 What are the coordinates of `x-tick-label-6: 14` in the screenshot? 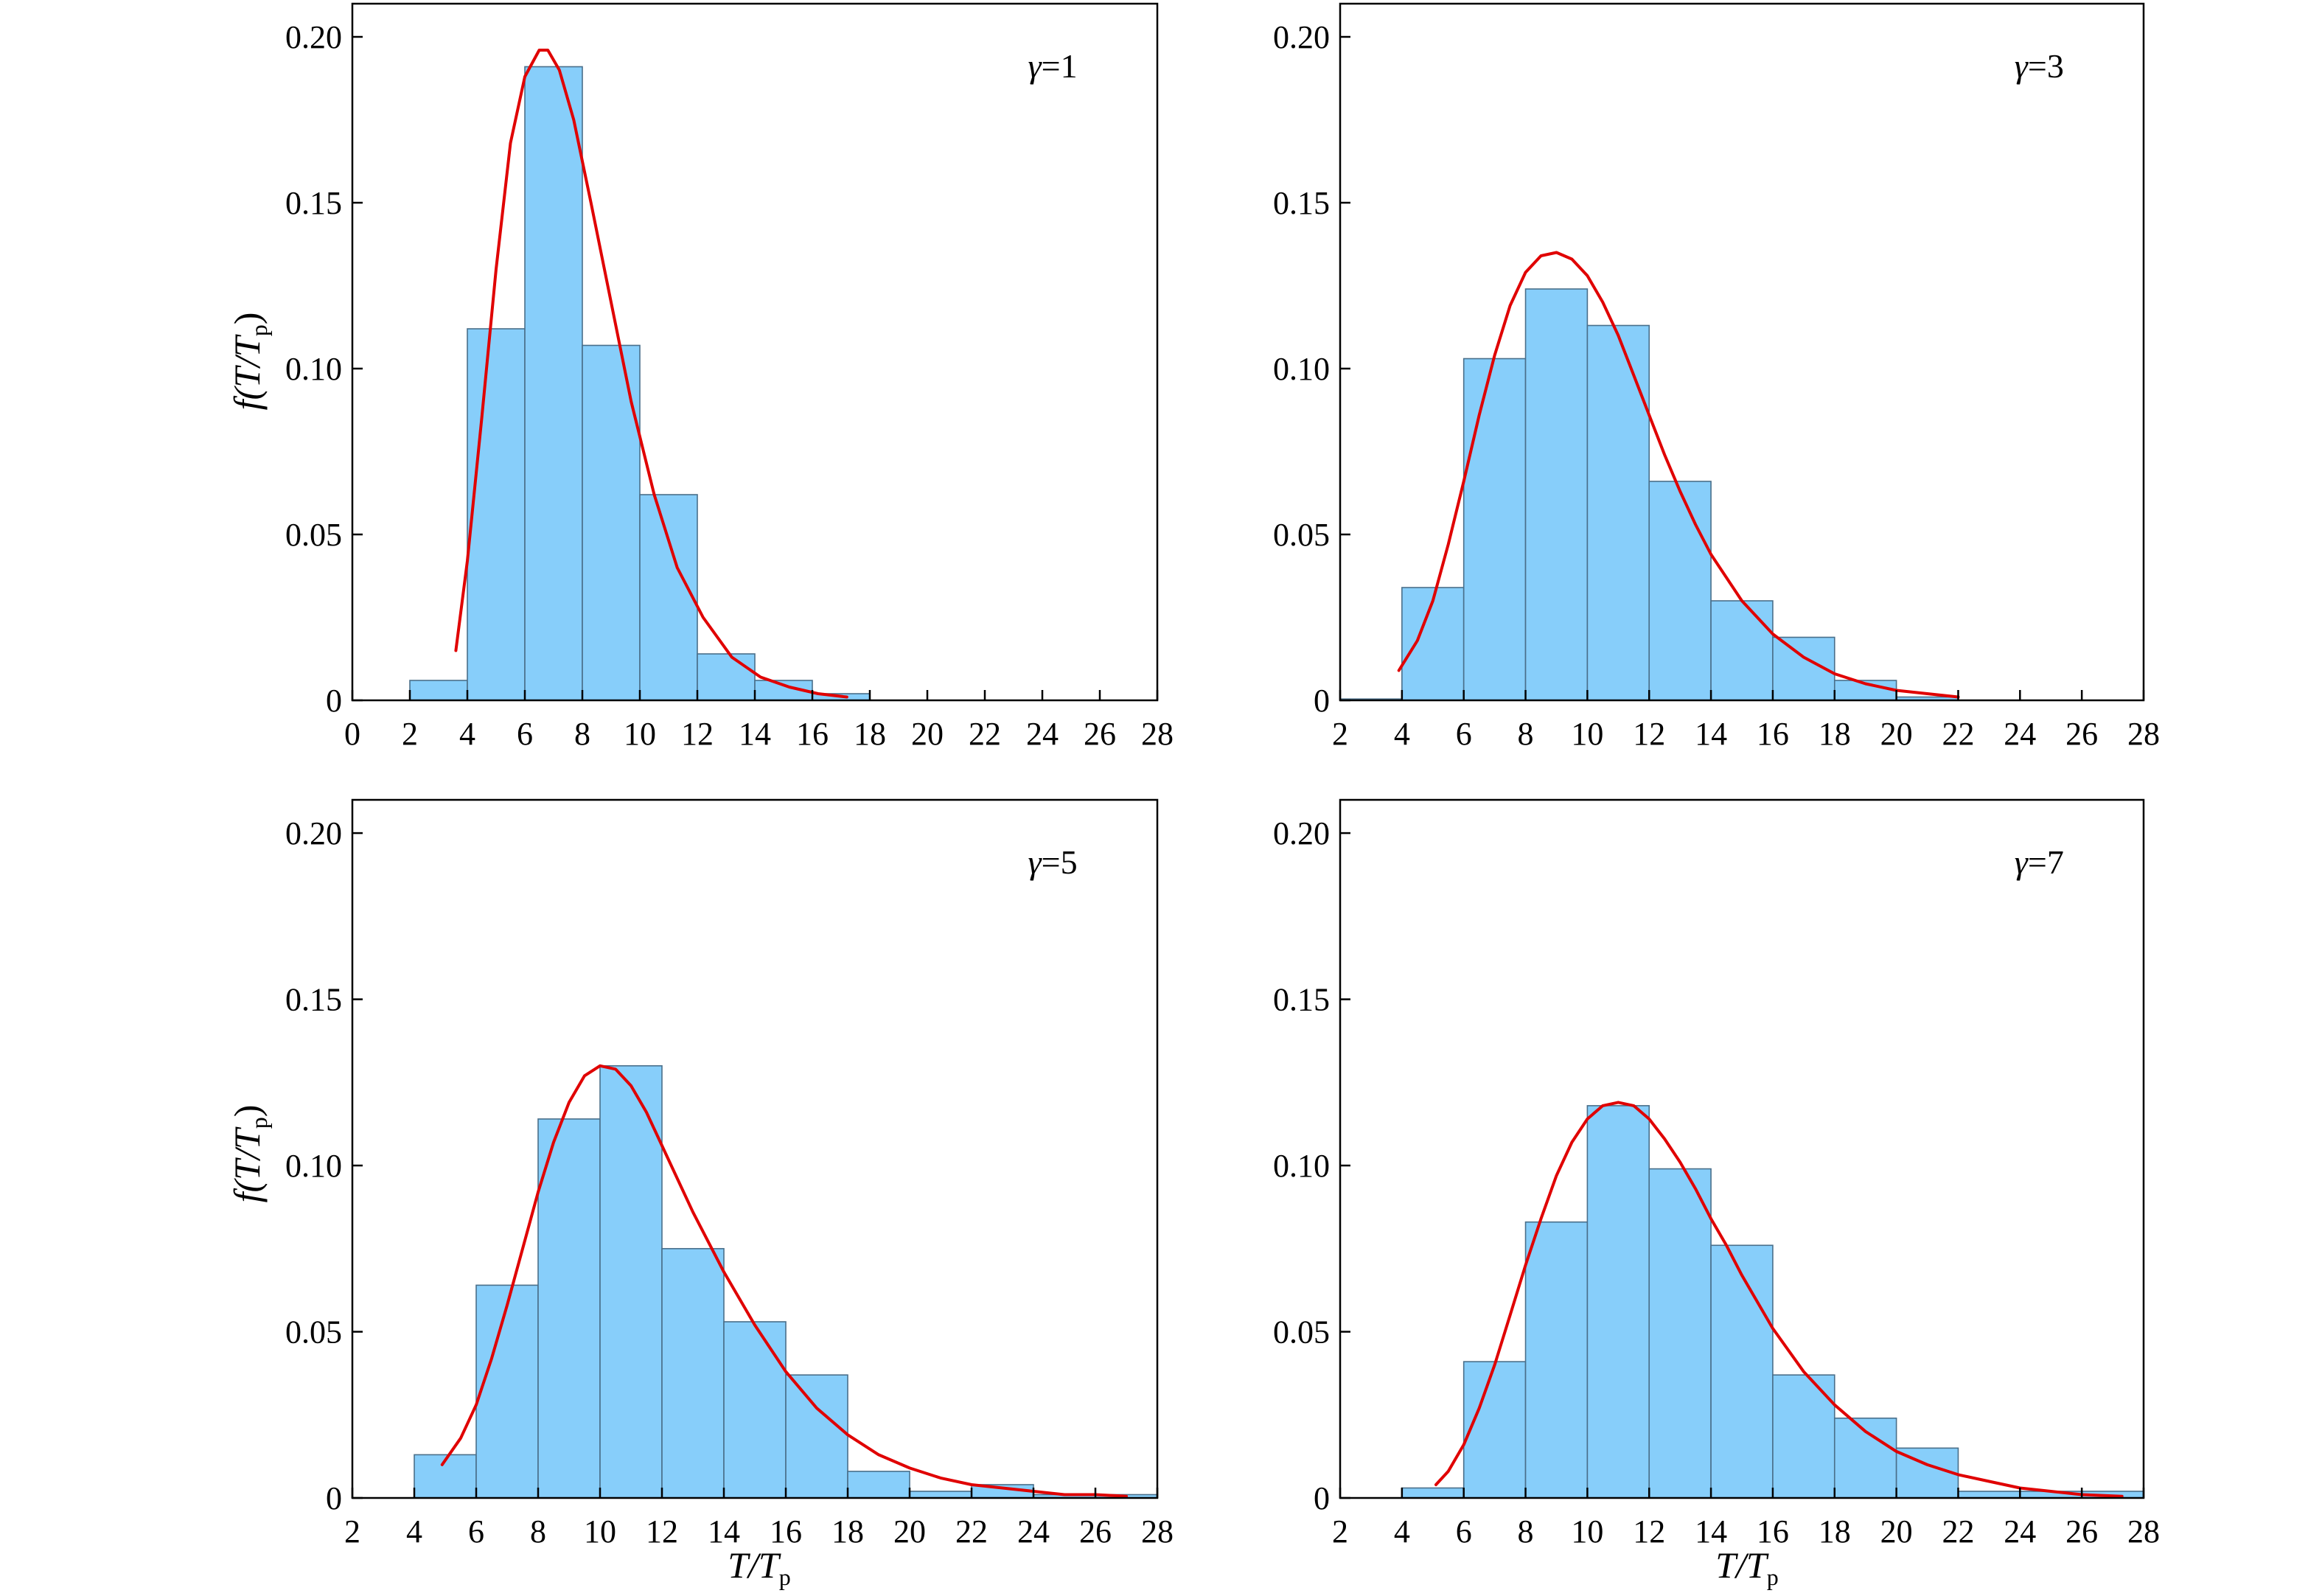 It's located at (1711, 1531).